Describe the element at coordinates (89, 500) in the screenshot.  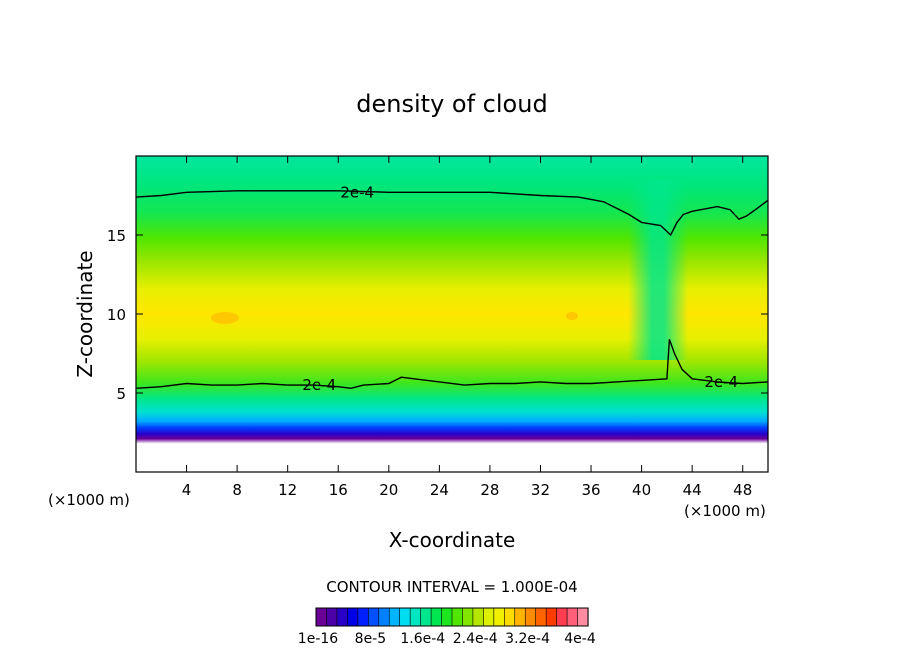
I see `x-unit-label-left: (×1000 m)` at that location.